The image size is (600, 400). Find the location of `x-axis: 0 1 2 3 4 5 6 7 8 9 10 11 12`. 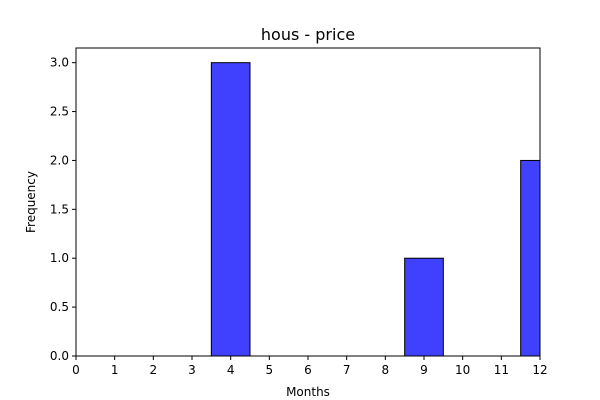

x-axis: 0 1 2 3 4 5 6 7 8 9 10 11 12 is located at coordinates (310, 366).